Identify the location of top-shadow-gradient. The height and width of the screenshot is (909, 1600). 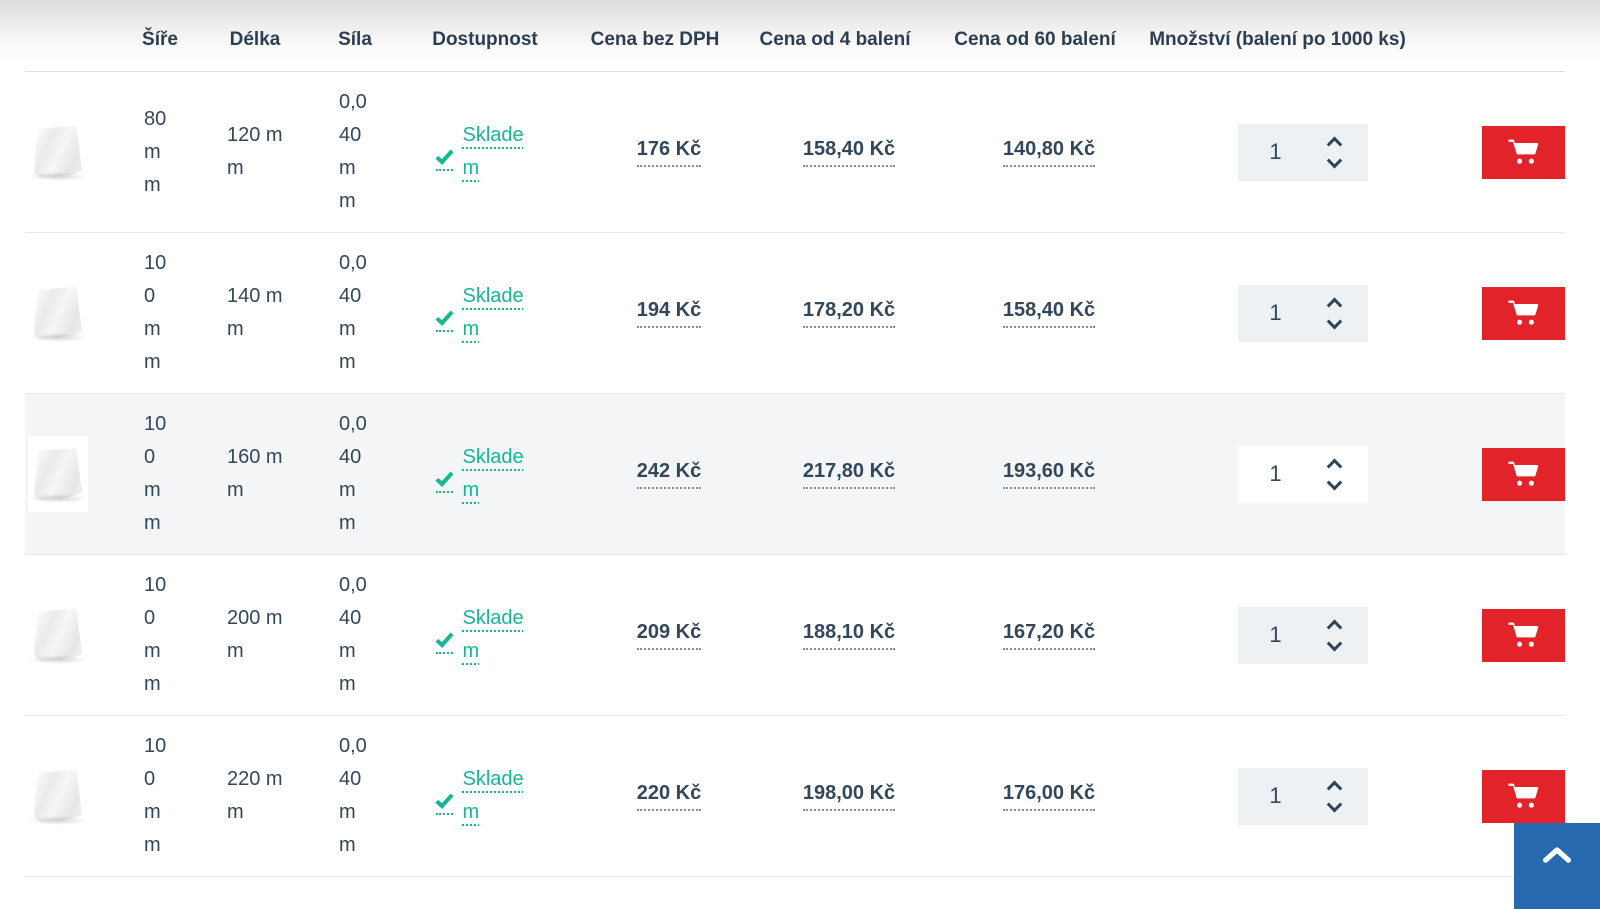
(800, 32).